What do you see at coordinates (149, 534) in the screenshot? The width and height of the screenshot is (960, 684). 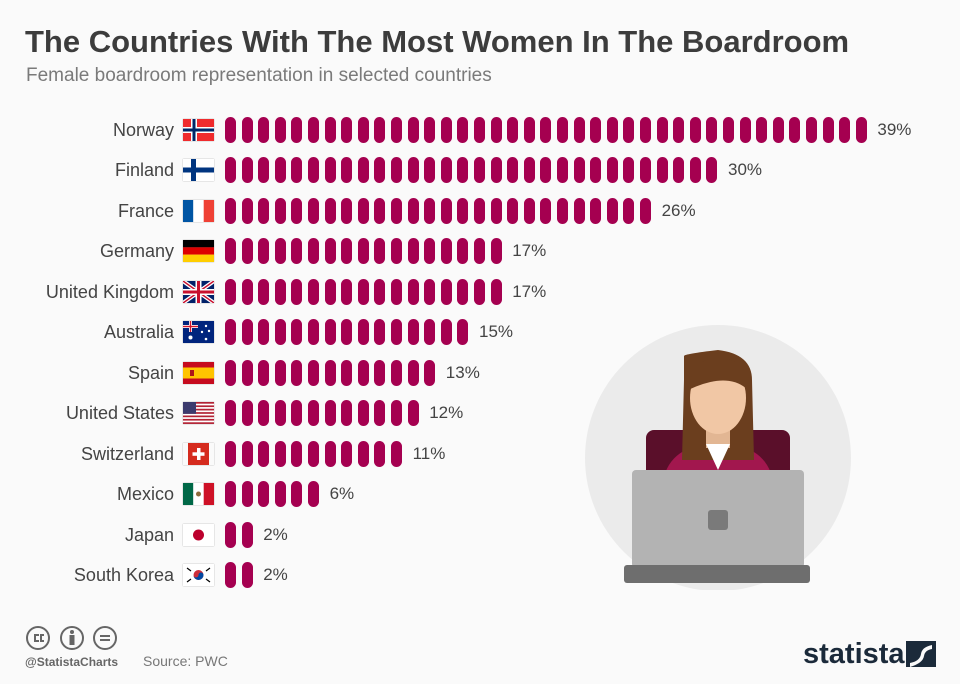 I see `category-label: Japan` at bounding box center [149, 534].